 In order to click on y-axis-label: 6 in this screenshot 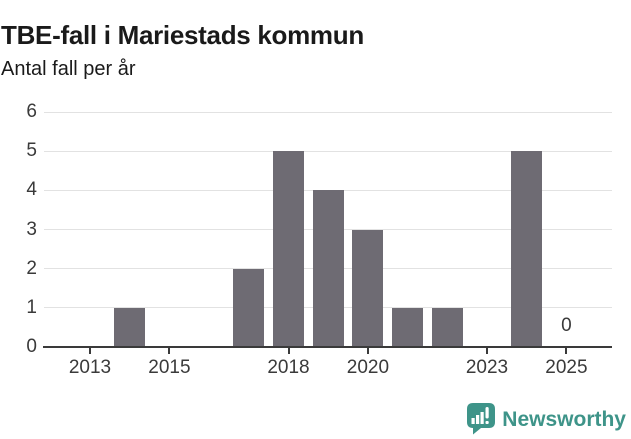, I will do `click(31, 111)`.